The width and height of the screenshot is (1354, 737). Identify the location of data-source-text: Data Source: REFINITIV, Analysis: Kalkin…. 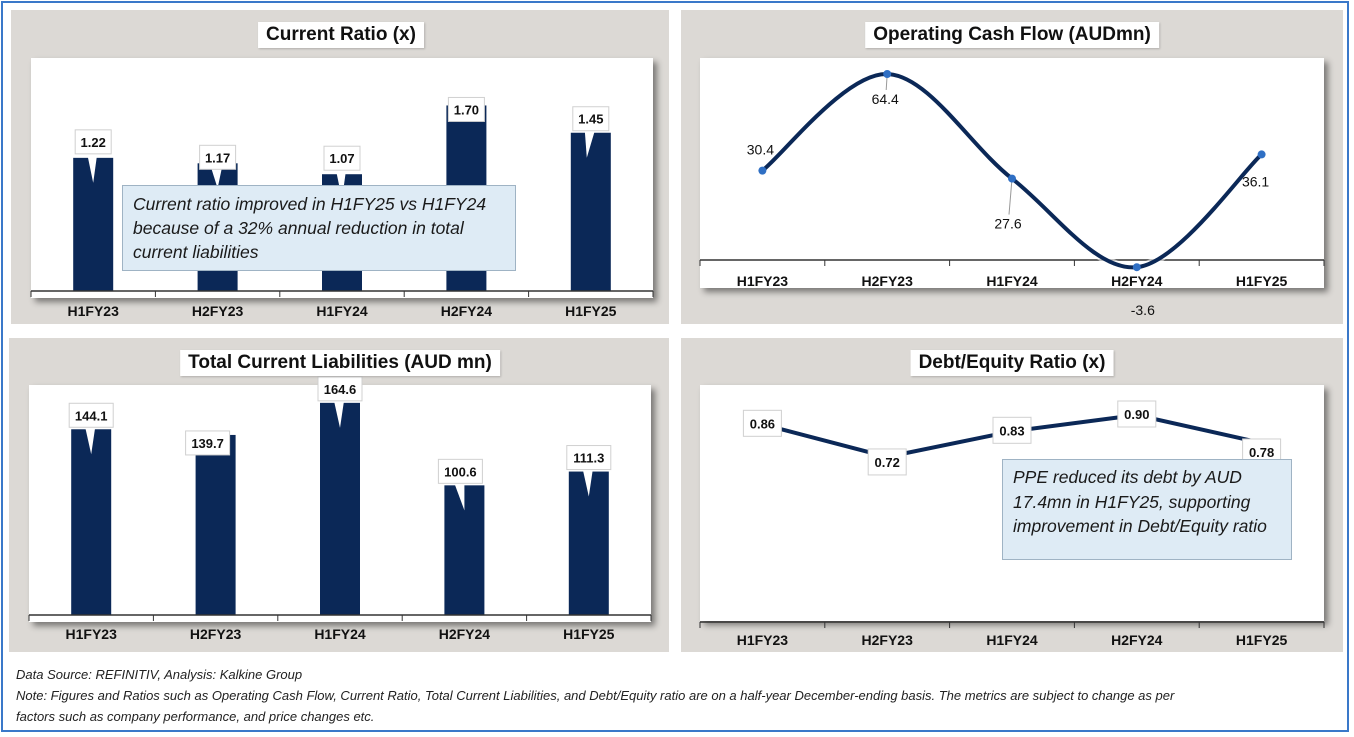
(159, 674).